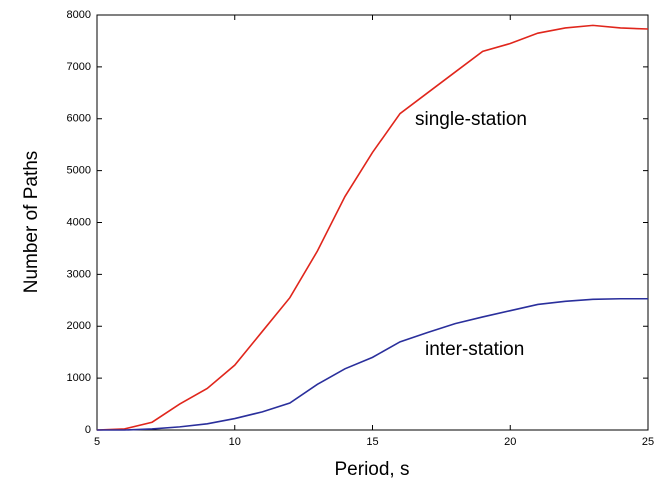 The image size is (657, 494). Describe the element at coordinates (79, 378) in the screenshot. I see `y-tick-label: 1000` at that location.